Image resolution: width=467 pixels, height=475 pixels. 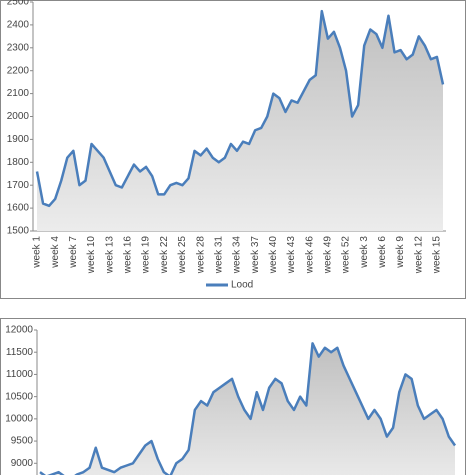 What do you see at coordinates (273, 255) in the screenshot?
I see `x-tick-label: week 40` at bounding box center [273, 255].